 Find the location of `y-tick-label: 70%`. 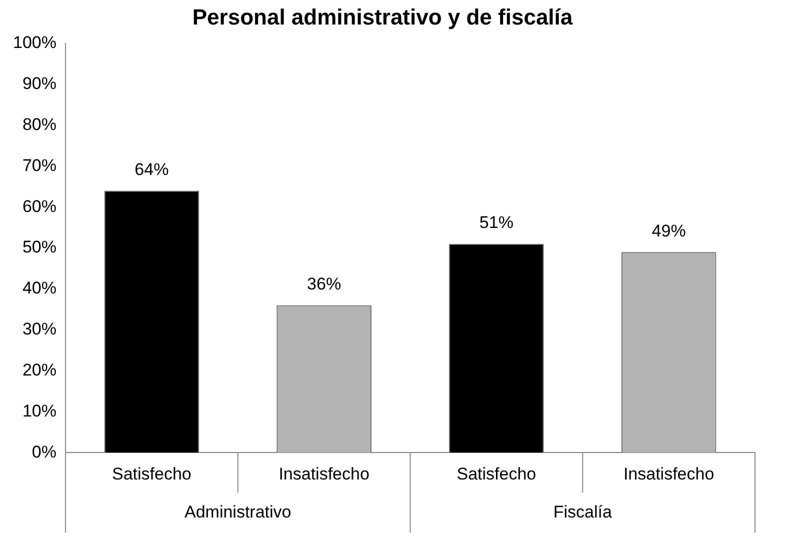

y-tick-label: 70% is located at coordinates (39, 165).